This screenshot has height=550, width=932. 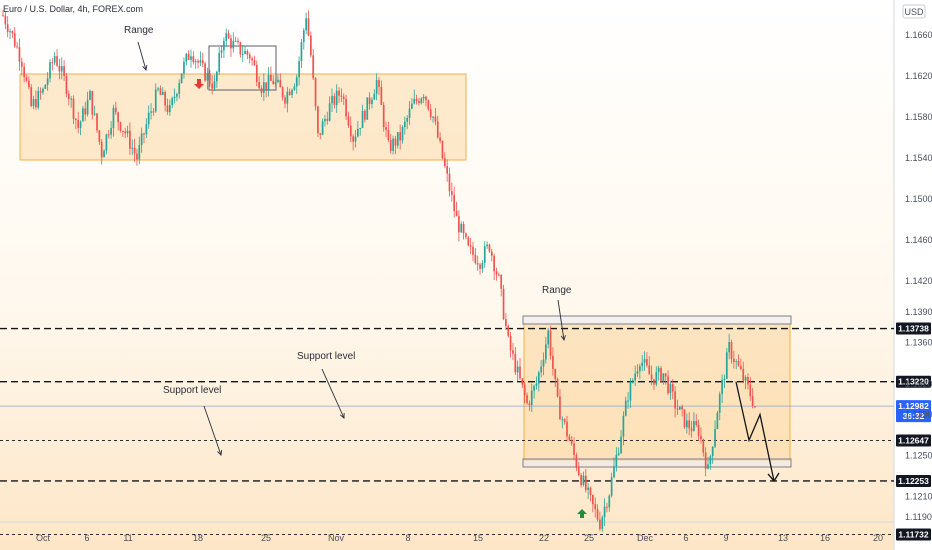 I want to click on annotation-range-bottom: Range, so click(x=557, y=290).